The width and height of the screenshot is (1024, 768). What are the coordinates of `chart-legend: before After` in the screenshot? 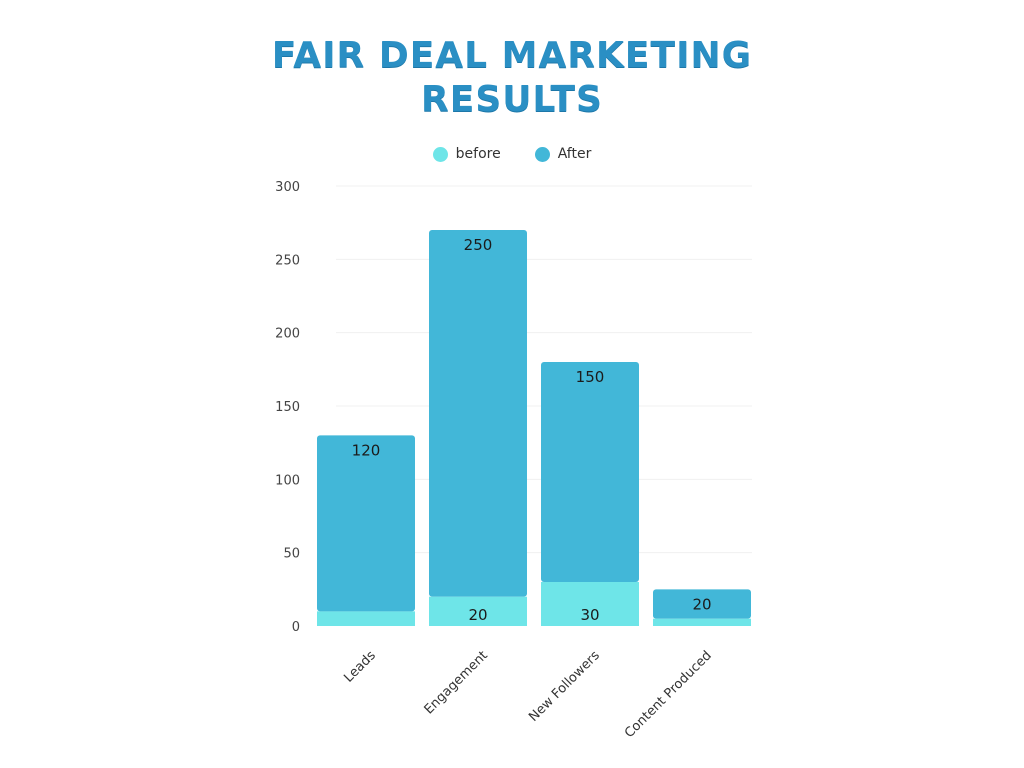 It's located at (512, 154).